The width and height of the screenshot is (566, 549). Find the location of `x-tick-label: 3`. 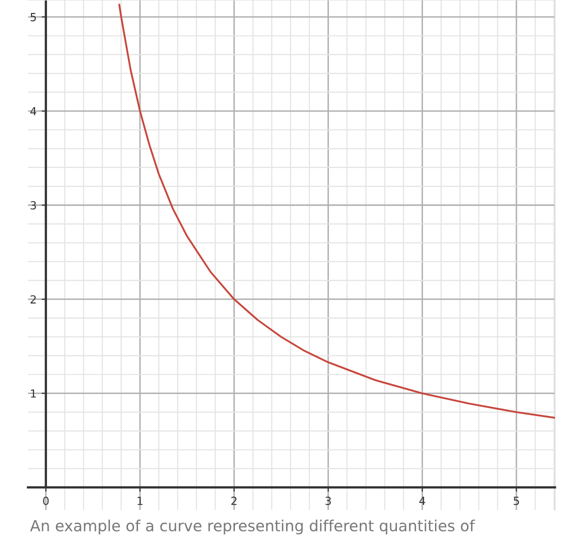

x-tick-label: 3 is located at coordinates (328, 501).